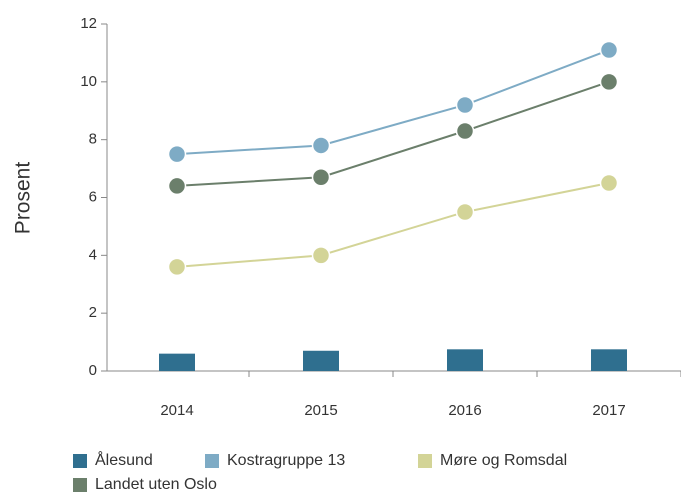 The image size is (681, 493). I want to click on x-tick-label: 2016, so click(464, 410).